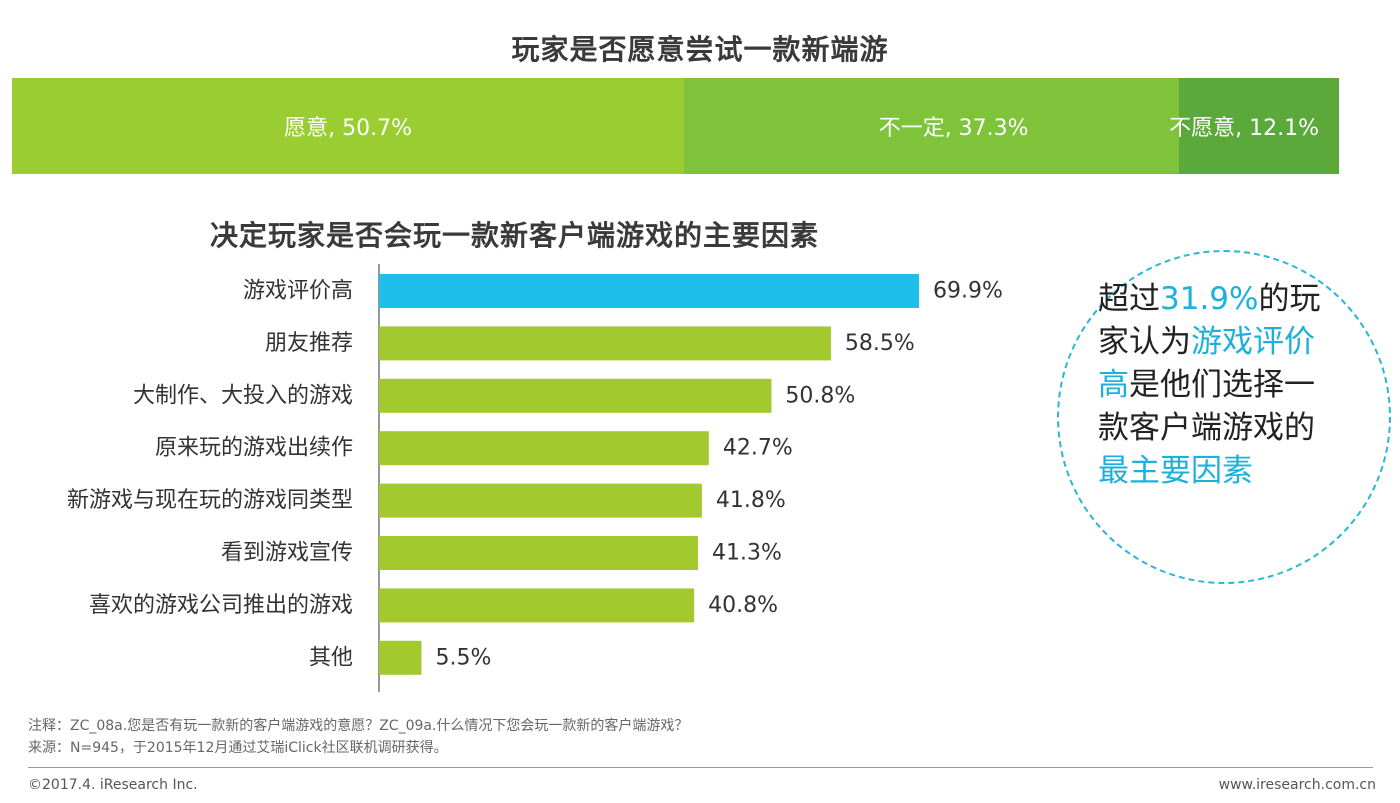 The image size is (1400, 803). I want to click on stacked-segment-label-1: 不一定, 37.3%, so click(953, 128).